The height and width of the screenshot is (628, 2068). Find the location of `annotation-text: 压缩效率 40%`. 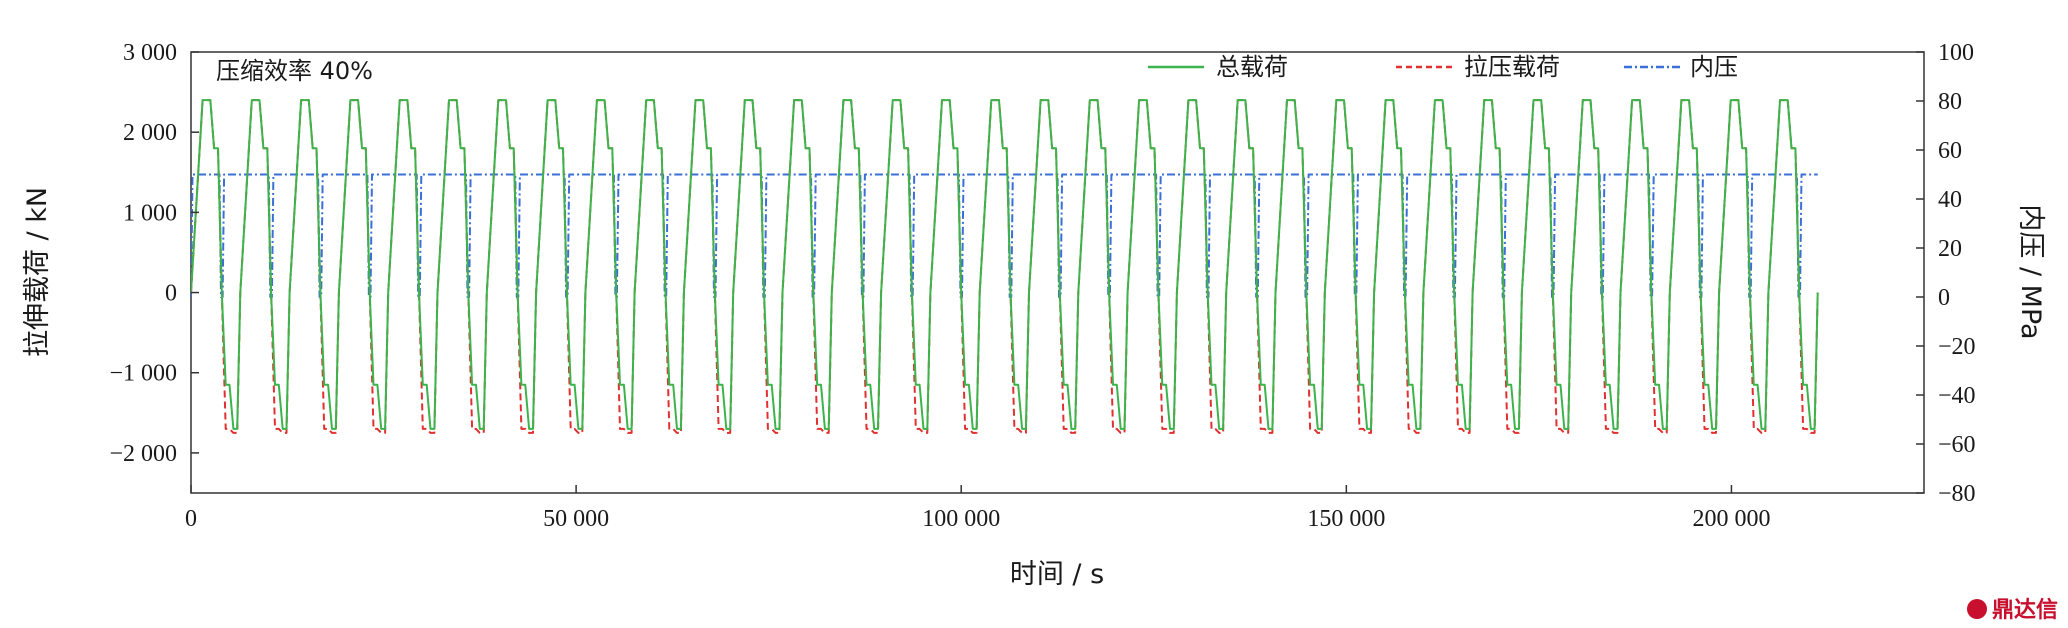

annotation-text: 压缩效率 40% is located at coordinates (294, 71).